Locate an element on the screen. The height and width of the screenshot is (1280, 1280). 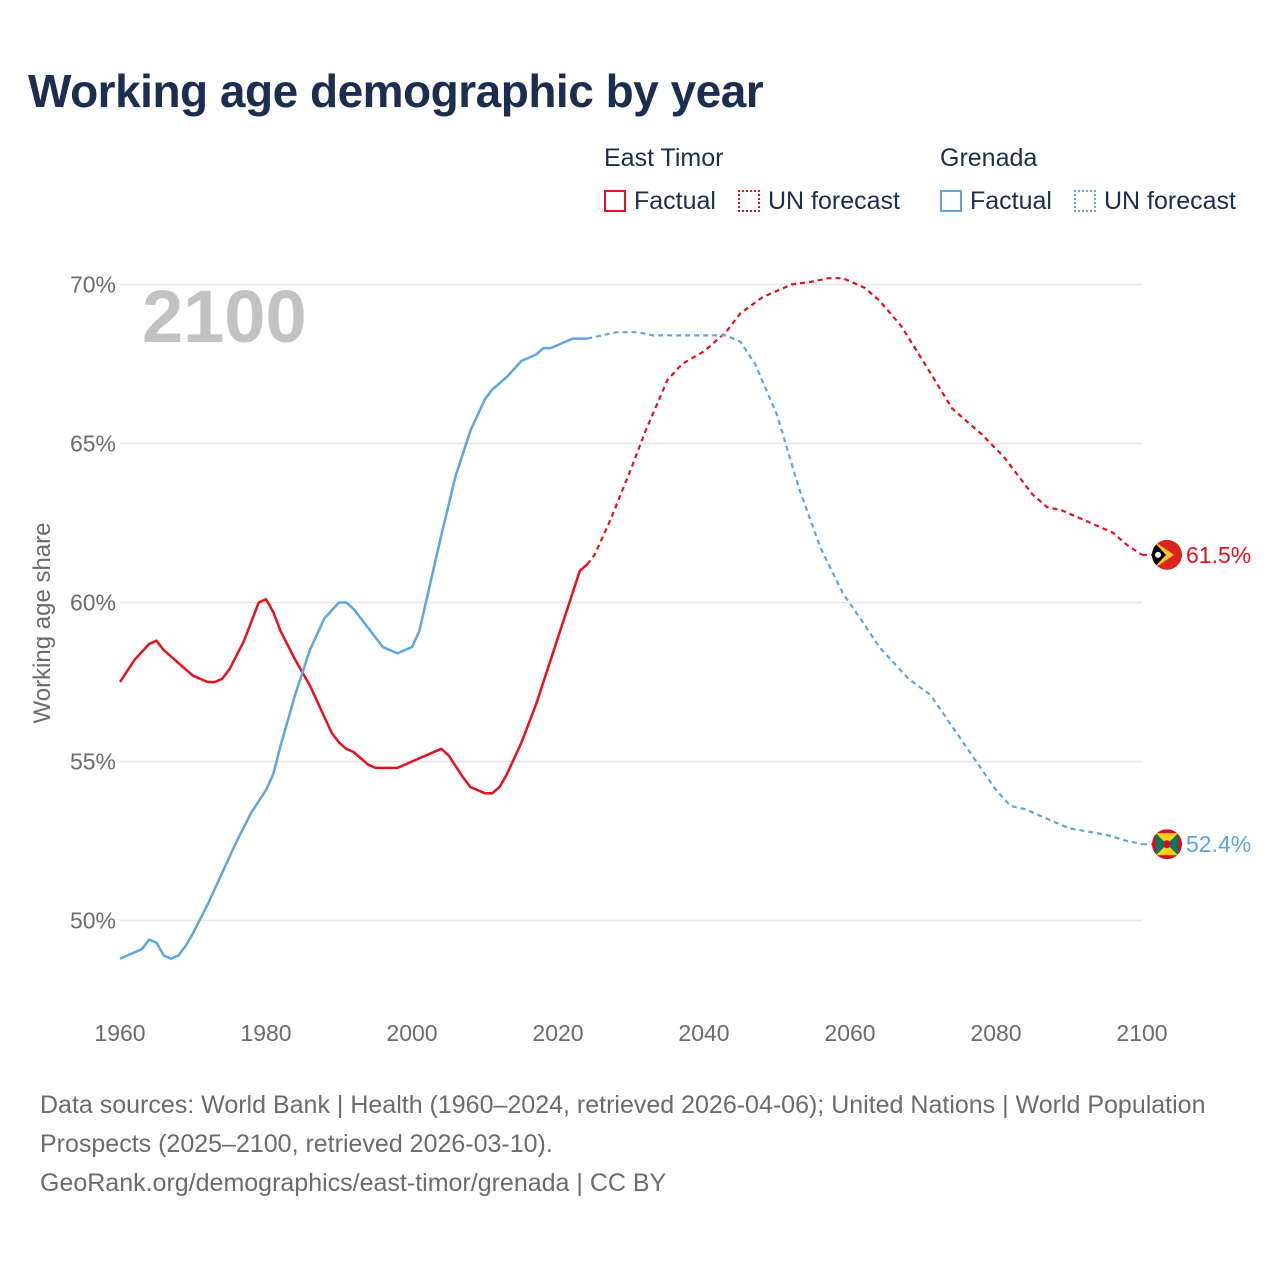
legend-east-timor-factual: Factual is located at coordinates (660, 201).